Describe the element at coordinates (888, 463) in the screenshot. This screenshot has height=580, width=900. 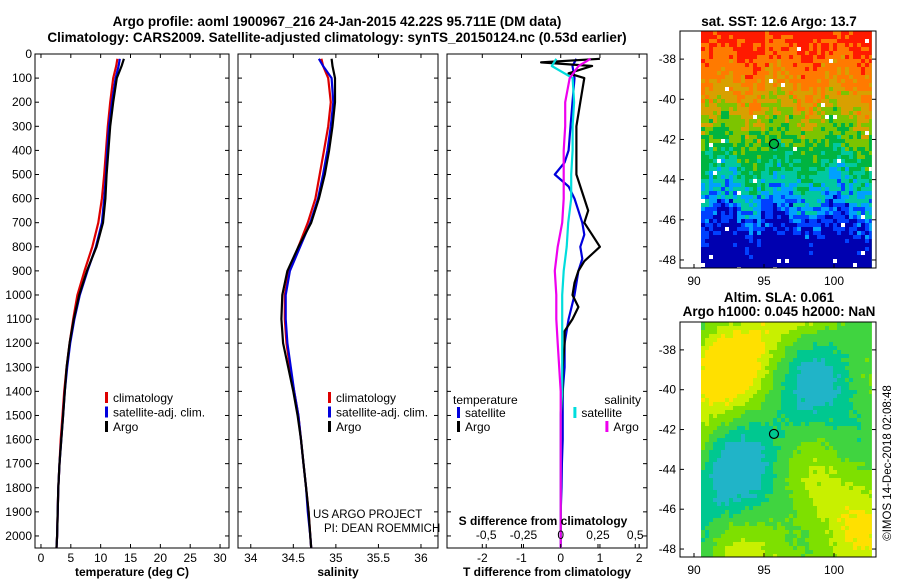
I see `imos-stamp: ©IMOS 14-Dec-2018 02:08:48` at that location.